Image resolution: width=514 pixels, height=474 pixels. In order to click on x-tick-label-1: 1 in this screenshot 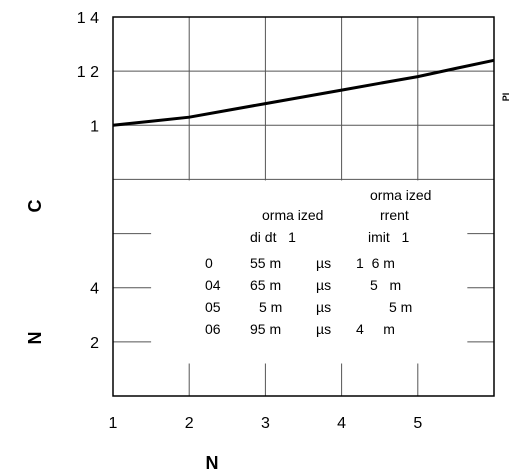, I will do `click(113, 423)`.